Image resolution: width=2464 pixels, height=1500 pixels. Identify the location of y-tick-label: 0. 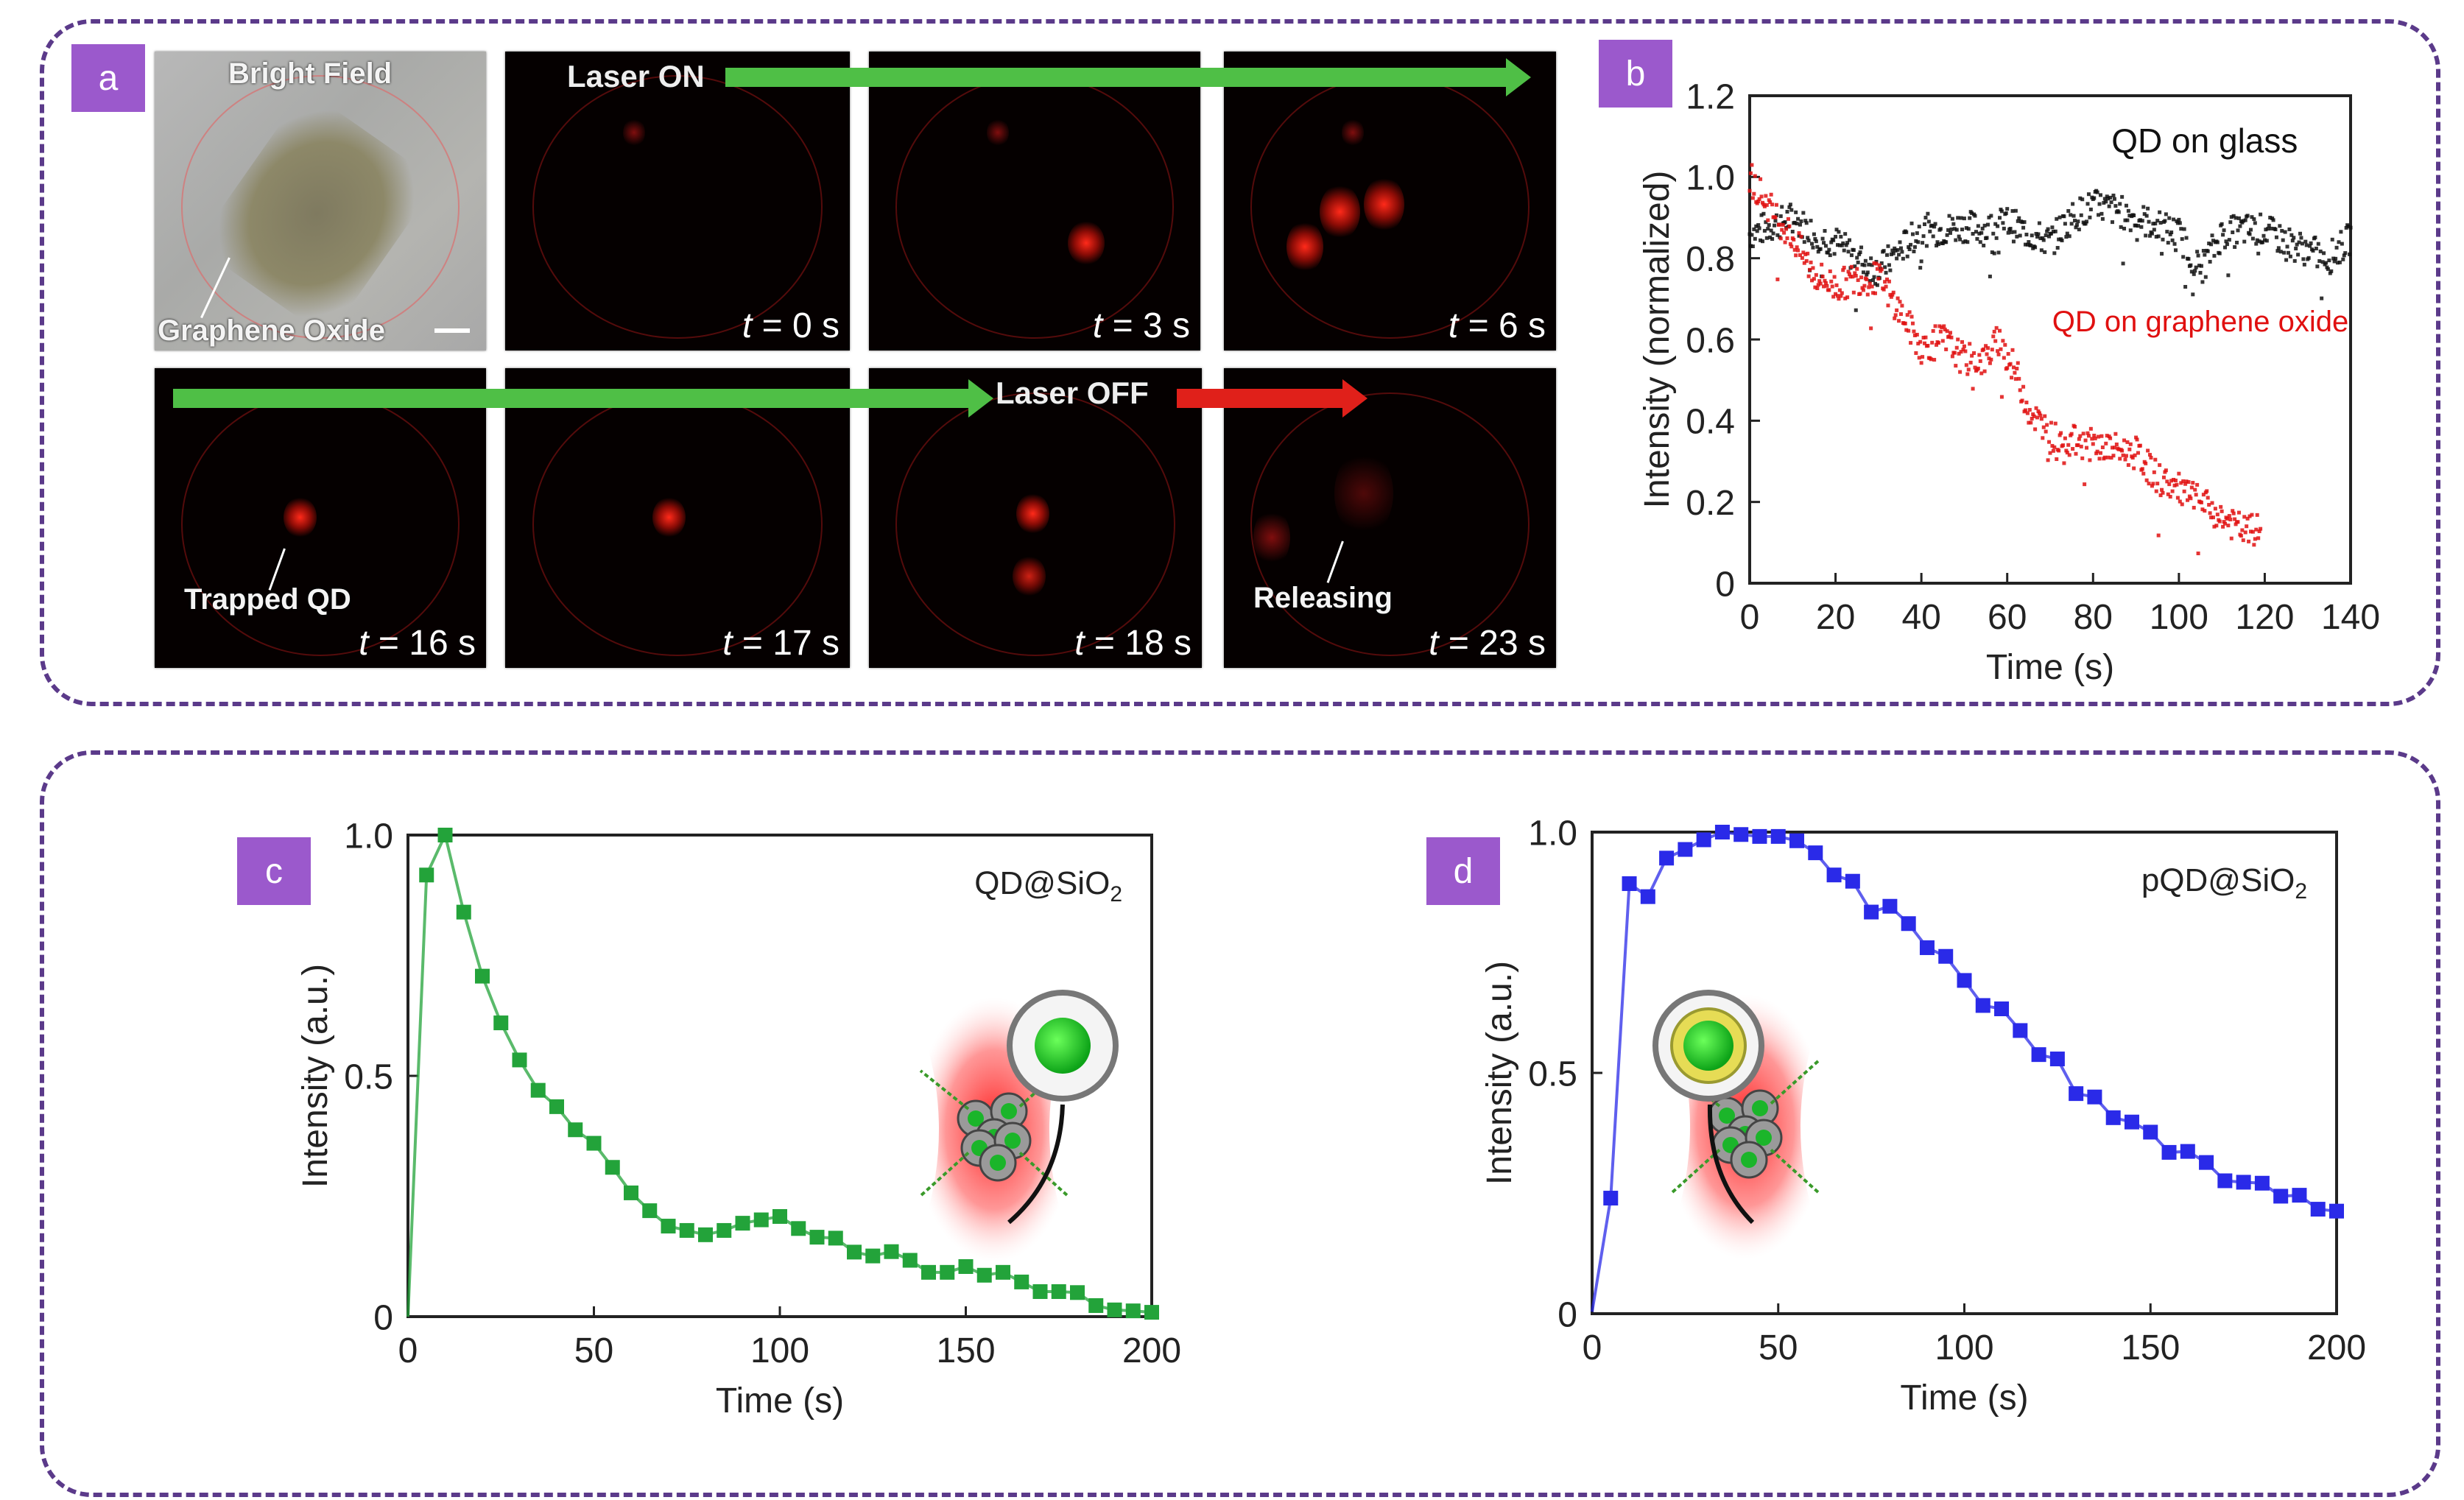
(383, 1318).